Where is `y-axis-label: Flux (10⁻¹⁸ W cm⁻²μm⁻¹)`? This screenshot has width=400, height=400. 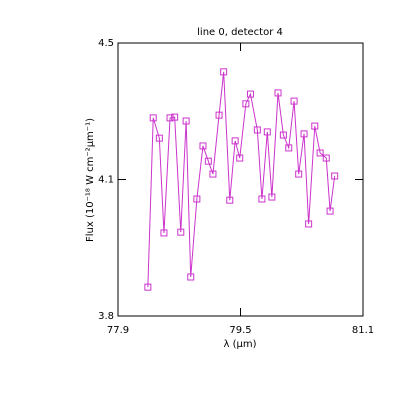 y-axis-label: Flux (10⁻¹⁸ W cm⁻²μm⁻¹) is located at coordinates (90, 180).